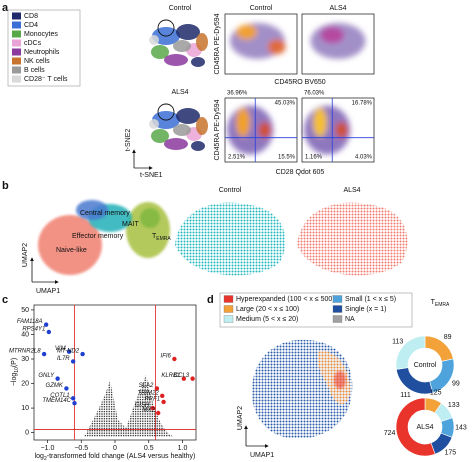  Describe the element at coordinates (14, 380) in the screenshot. I see `text-part: −log` at that location.